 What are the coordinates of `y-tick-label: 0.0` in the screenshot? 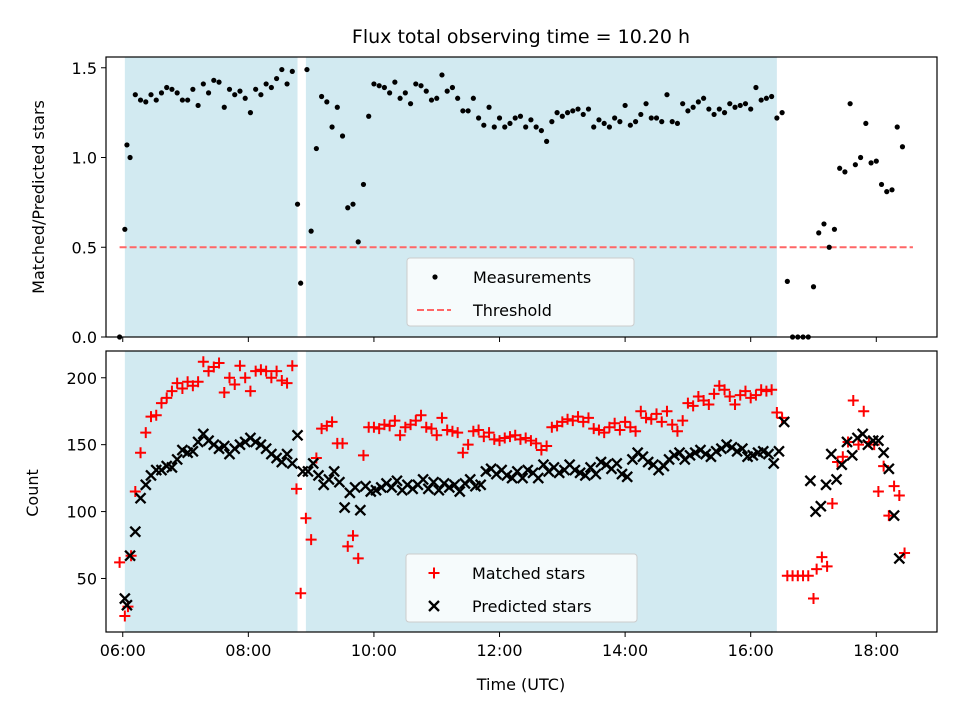 It's located at (84, 337).